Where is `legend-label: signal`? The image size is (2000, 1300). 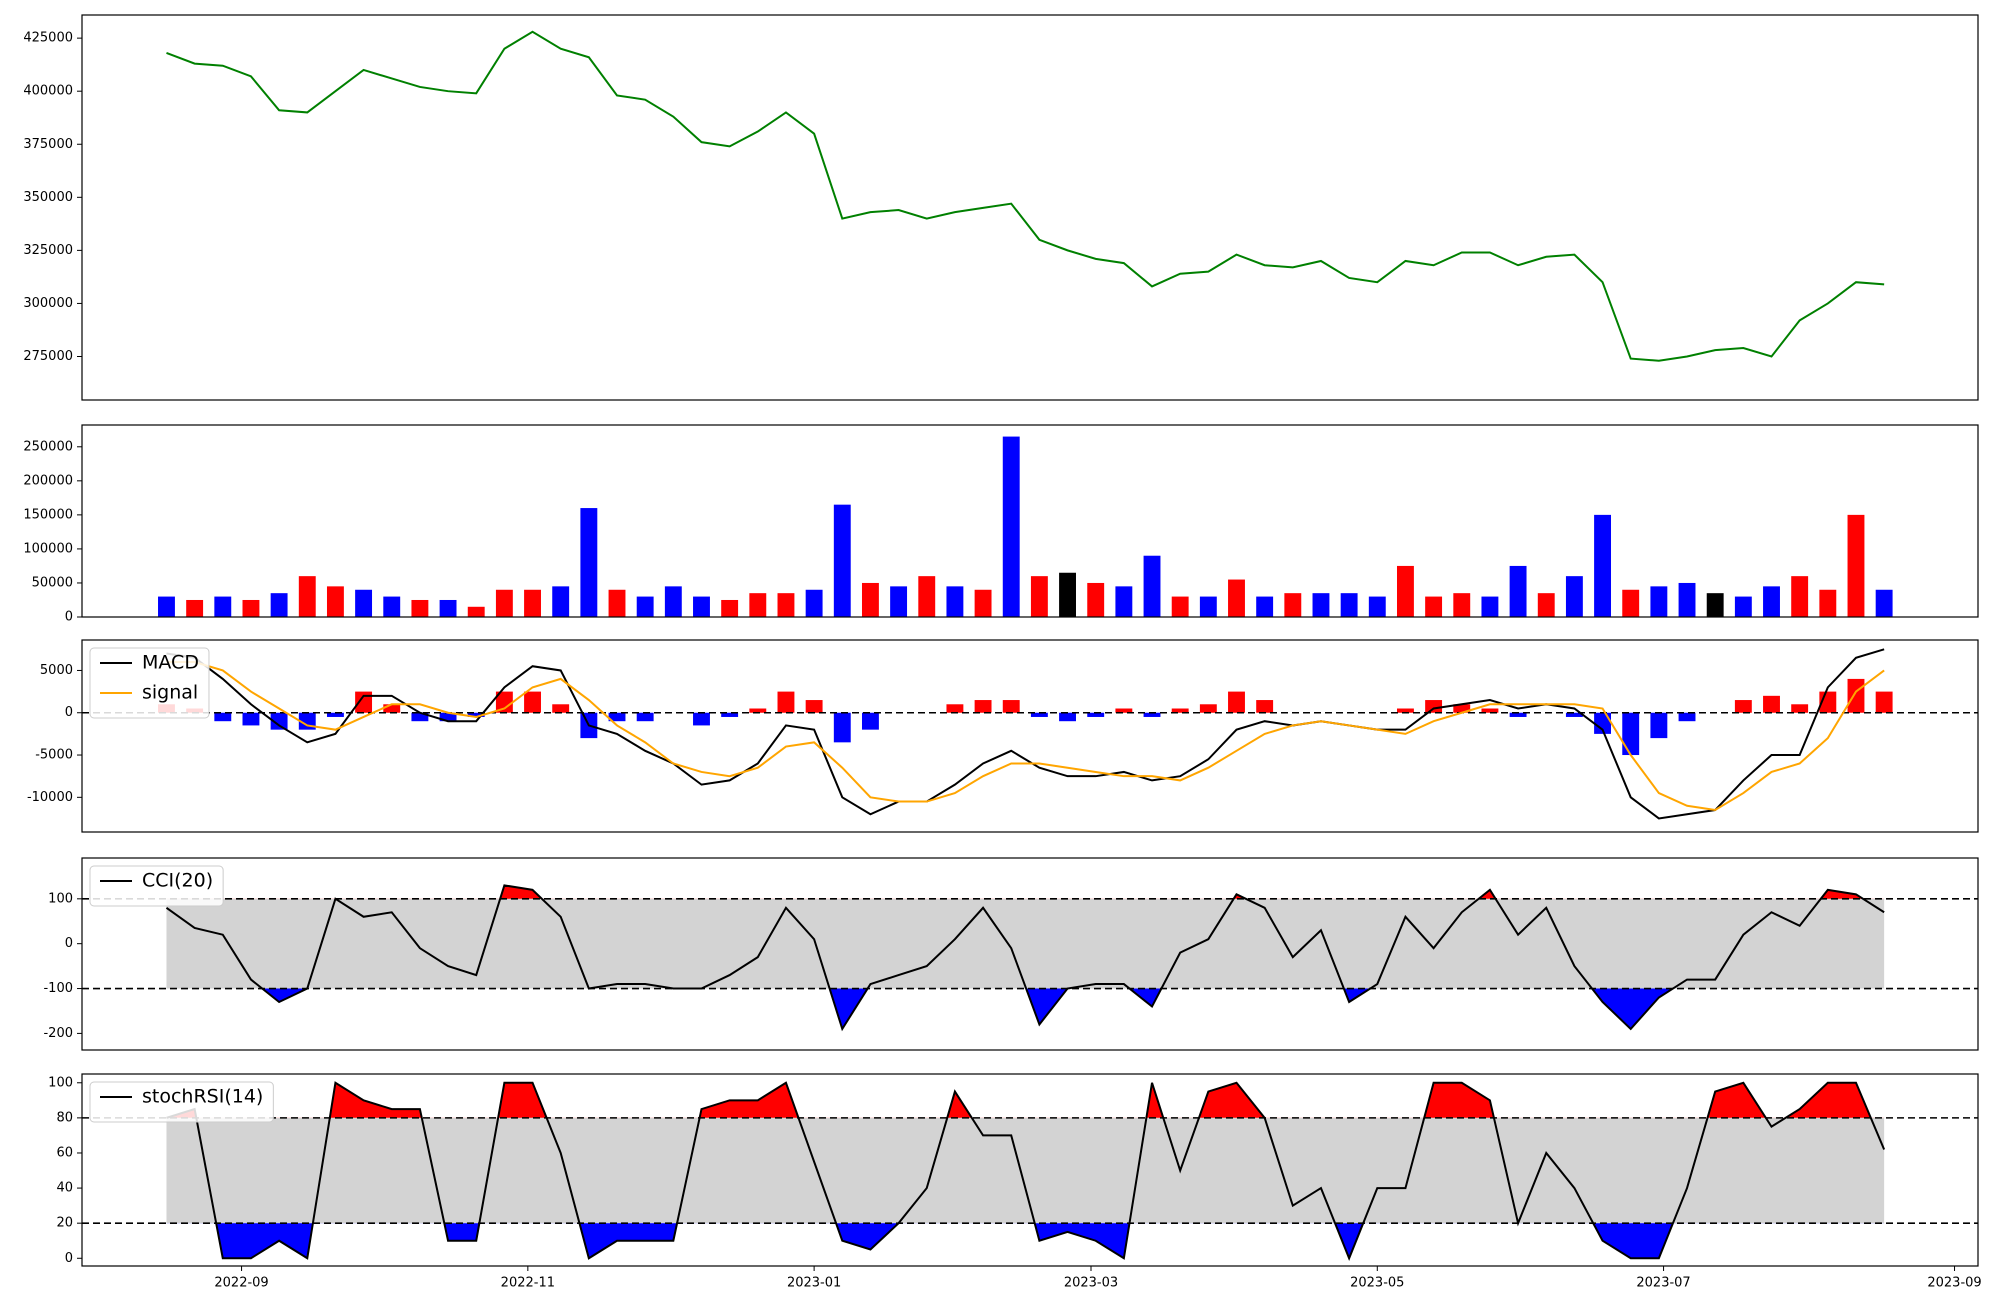 legend-label: signal is located at coordinates (170, 693).